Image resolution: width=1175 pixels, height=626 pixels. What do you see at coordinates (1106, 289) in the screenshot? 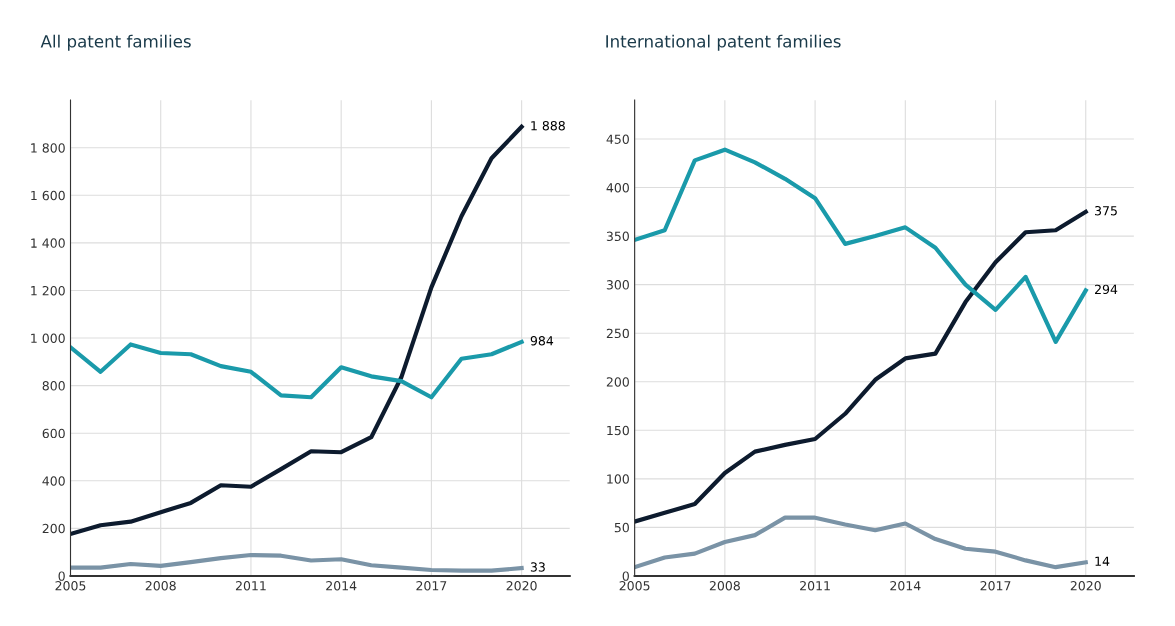
I see `data-label: 294` at bounding box center [1106, 289].